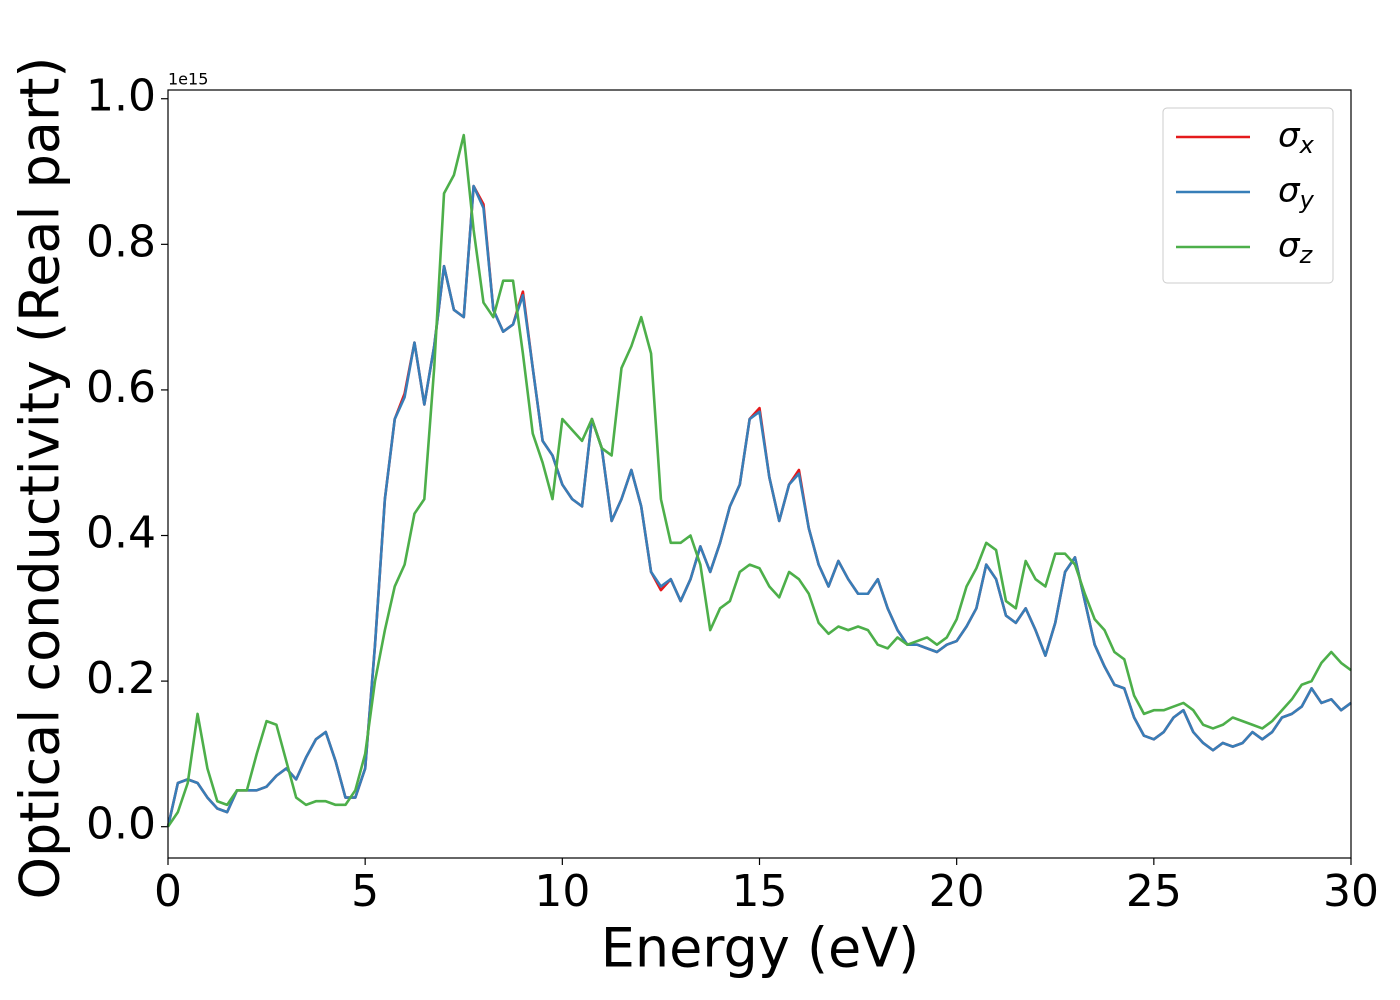  Describe the element at coordinates (957, 891) in the screenshot. I see `x-tick-label: 20` at that location.